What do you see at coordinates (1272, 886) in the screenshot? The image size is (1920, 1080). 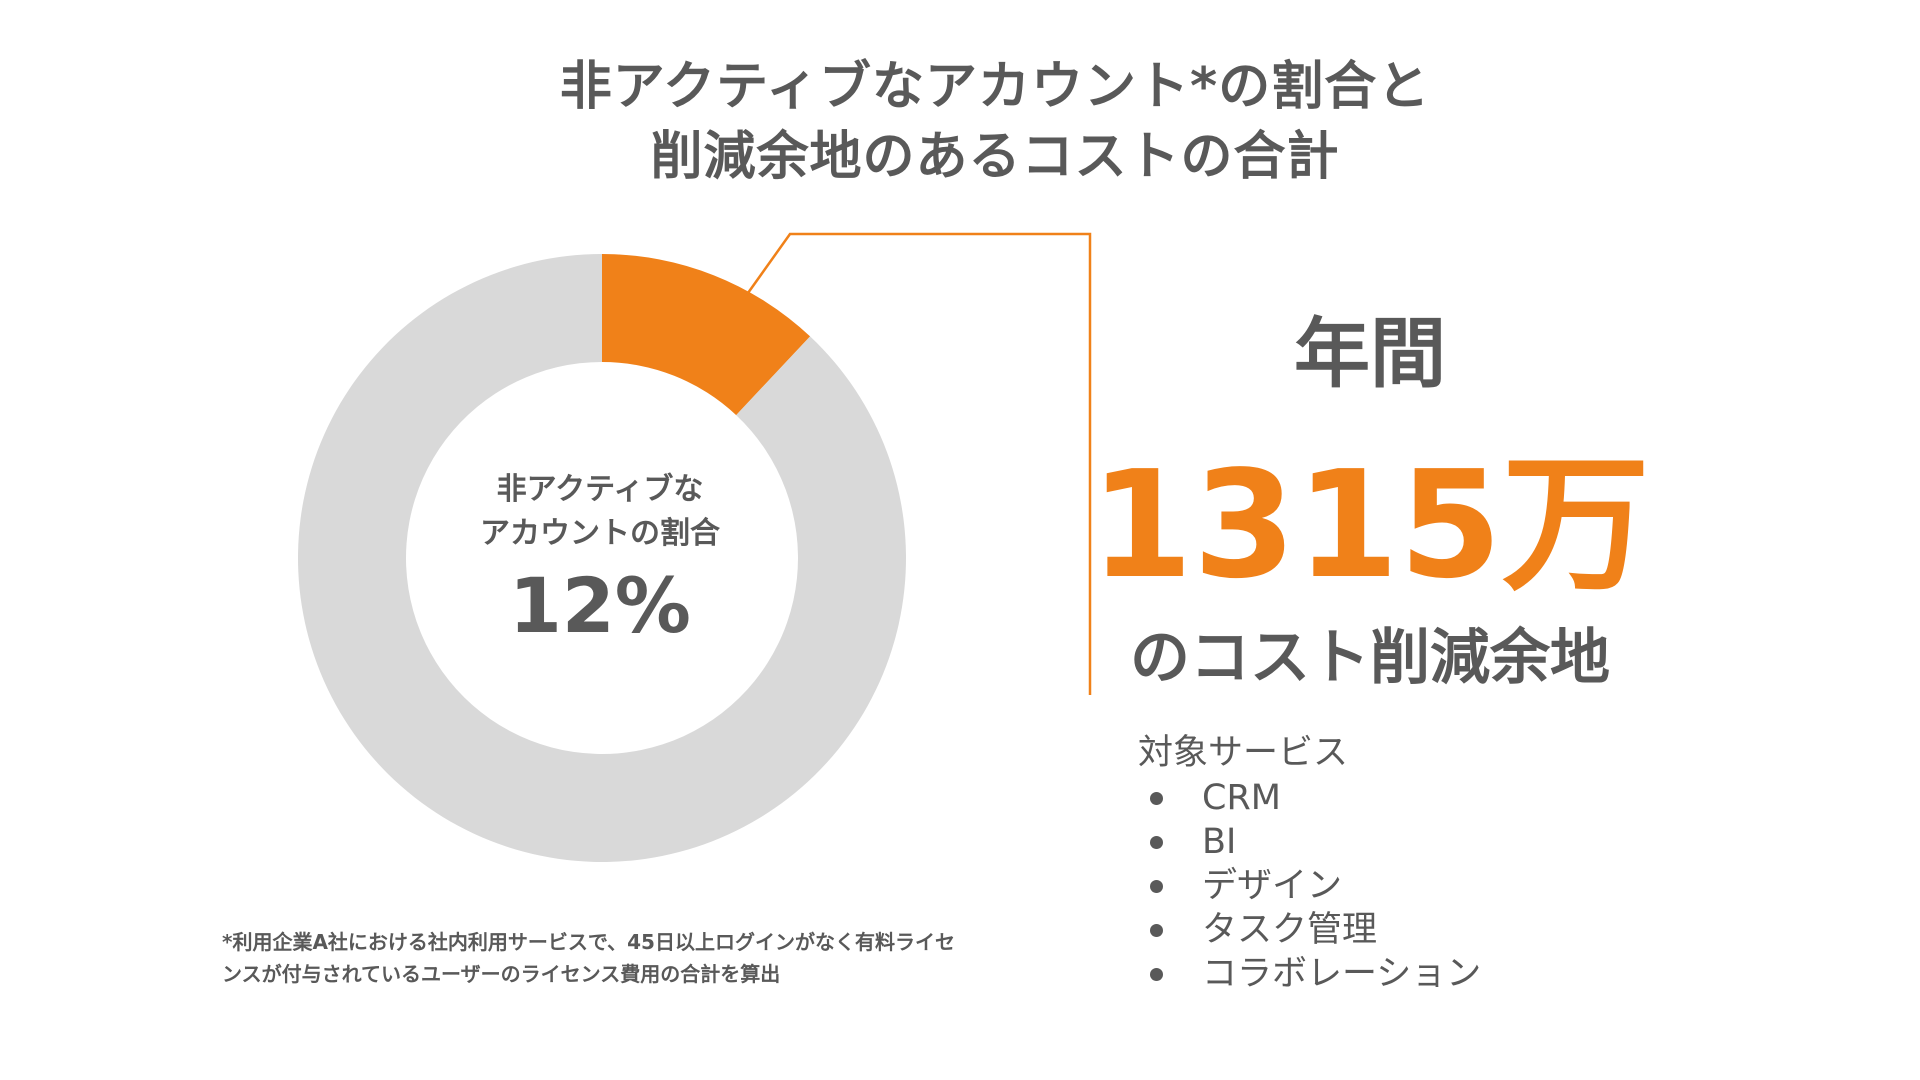 I see `service-item-label: デザイン` at bounding box center [1272, 886].